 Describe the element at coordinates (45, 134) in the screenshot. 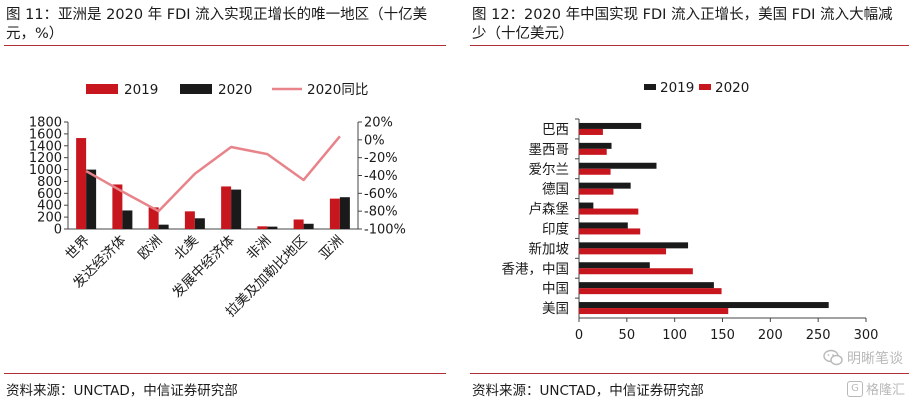

I see `left-y-tick-label: 1600` at that location.